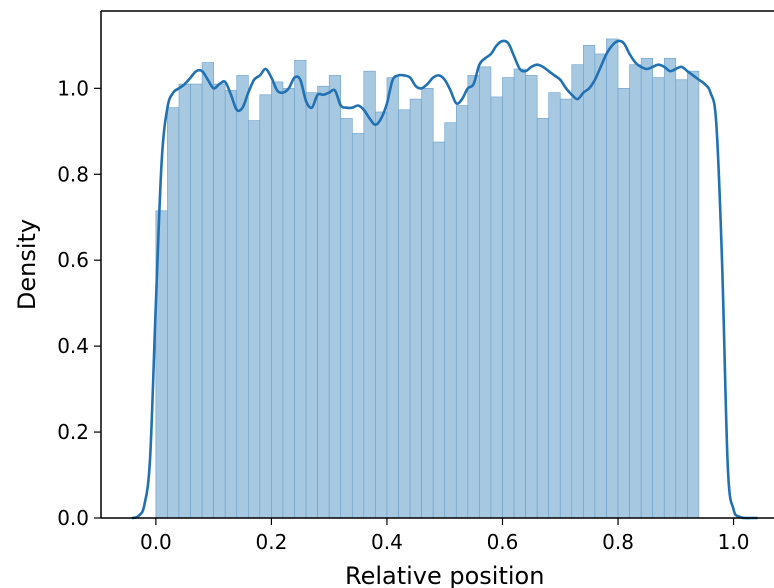 This screenshot has width=774, height=588. I want to click on x-axis-ticks: 0.0 0.2 0.4 0.6 0.8 1.0, so click(444, 536).